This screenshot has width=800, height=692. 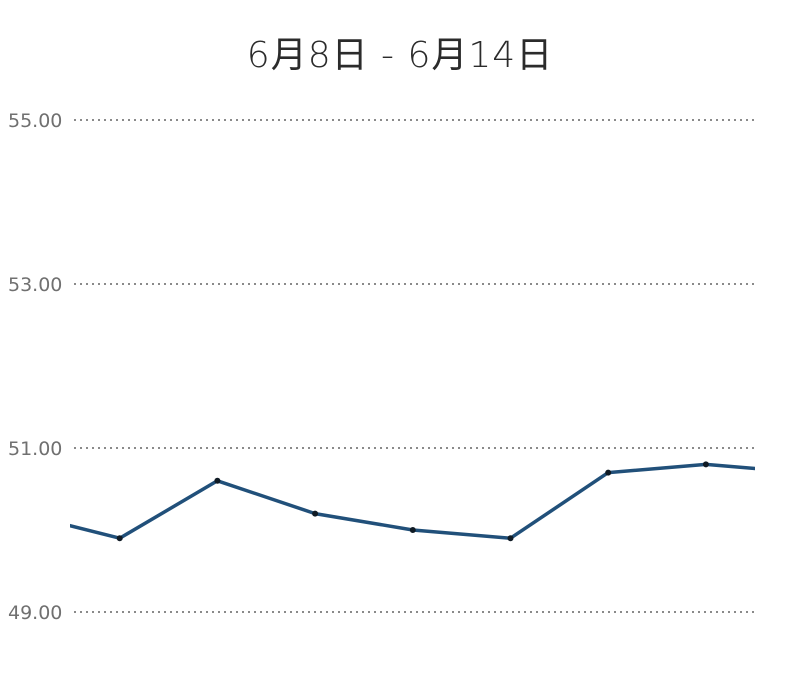 I want to click on y-tick-label: 49.00, so click(x=35, y=613).